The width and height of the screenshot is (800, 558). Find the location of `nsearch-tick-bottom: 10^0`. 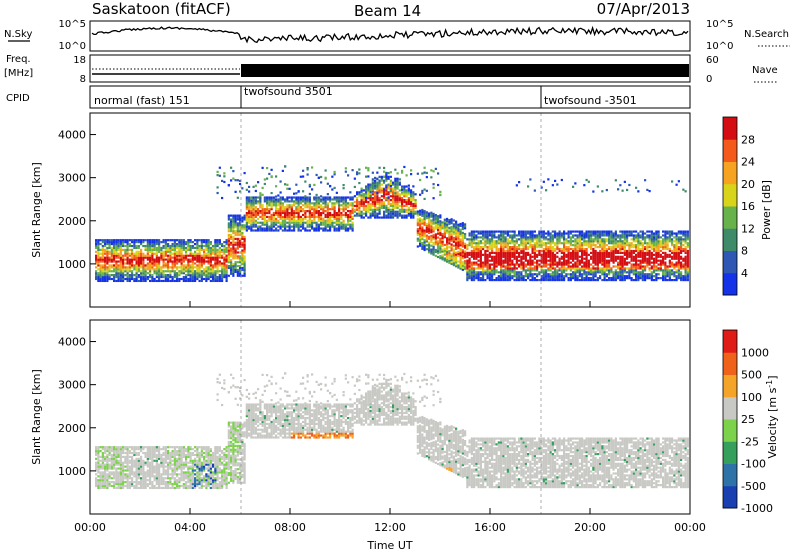

nsearch-tick-bottom: 10^0 is located at coordinates (719, 46).